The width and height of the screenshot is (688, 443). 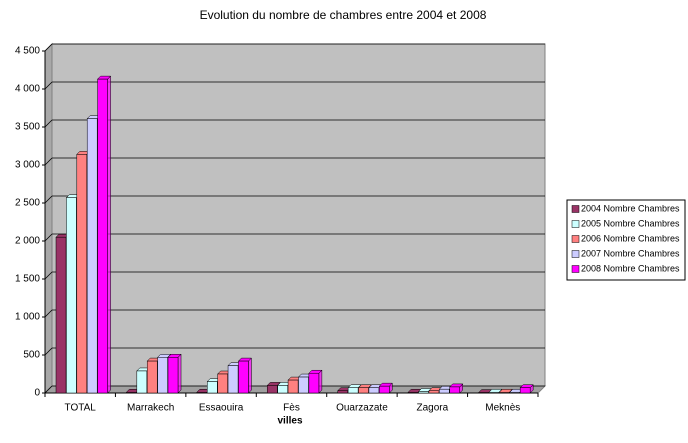 What do you see at coordinates (150, 408) in the screenshot?
I see `x-tick-label: Marrakech` at bounding box center [150, 408].